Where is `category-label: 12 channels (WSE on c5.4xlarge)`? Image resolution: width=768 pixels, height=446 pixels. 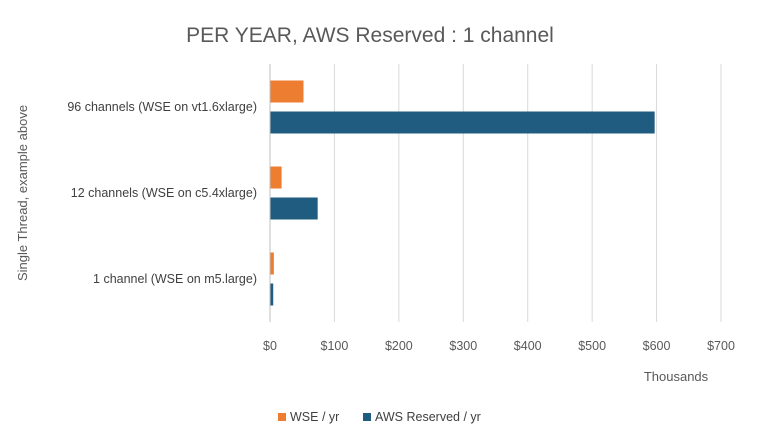 category-label: 12 channels (WSE on c5.4xlarge) is located at coordinates (164, 193).